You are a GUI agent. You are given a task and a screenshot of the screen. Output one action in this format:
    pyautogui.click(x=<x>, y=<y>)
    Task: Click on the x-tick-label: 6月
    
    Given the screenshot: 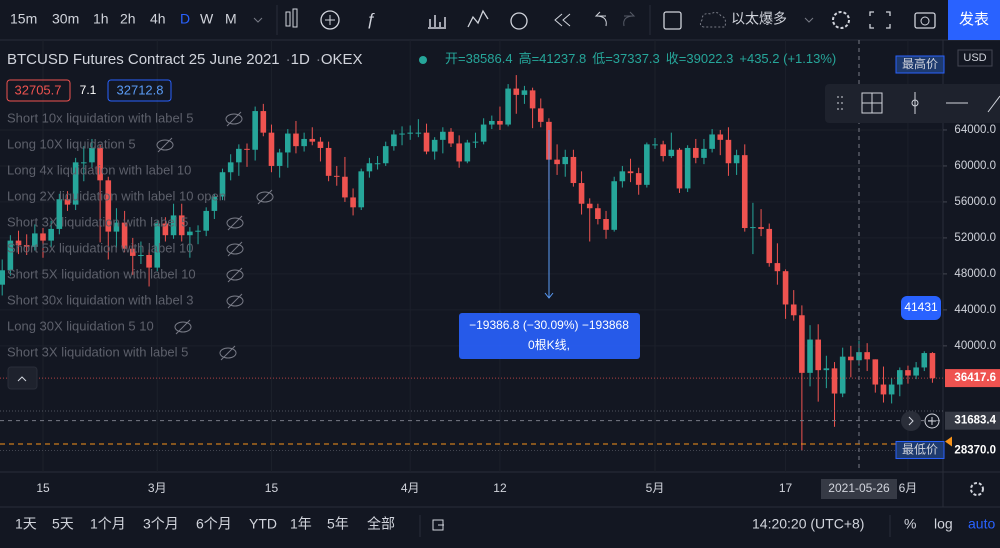 What is the action you would take?
    pyautogui.click(x=908, y=488)
    